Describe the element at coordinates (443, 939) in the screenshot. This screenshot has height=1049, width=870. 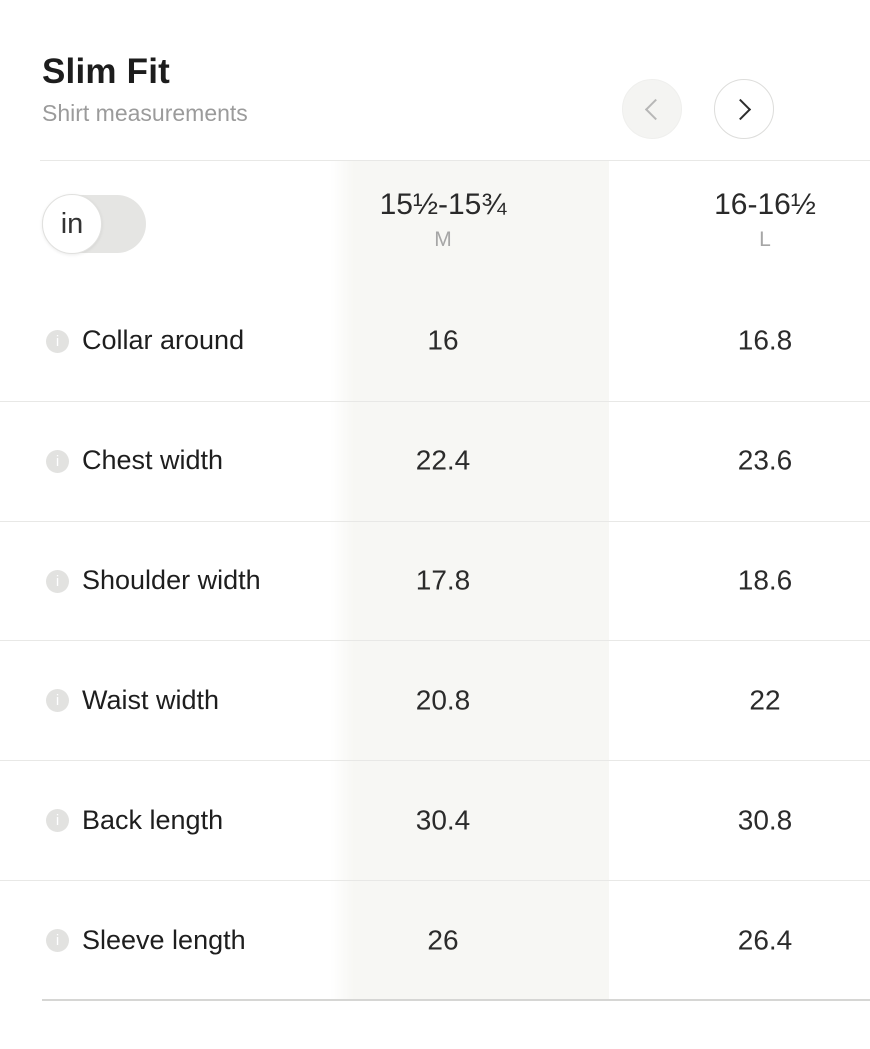
I see `cell-value-m: 26` at that location.